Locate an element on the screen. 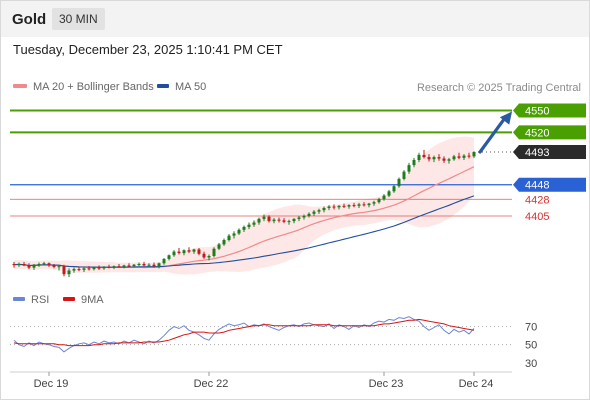 Image resolution: width=590 pixels, height=400 pixels. interval-button: 30 MIN is located at coordinates (78, 19).